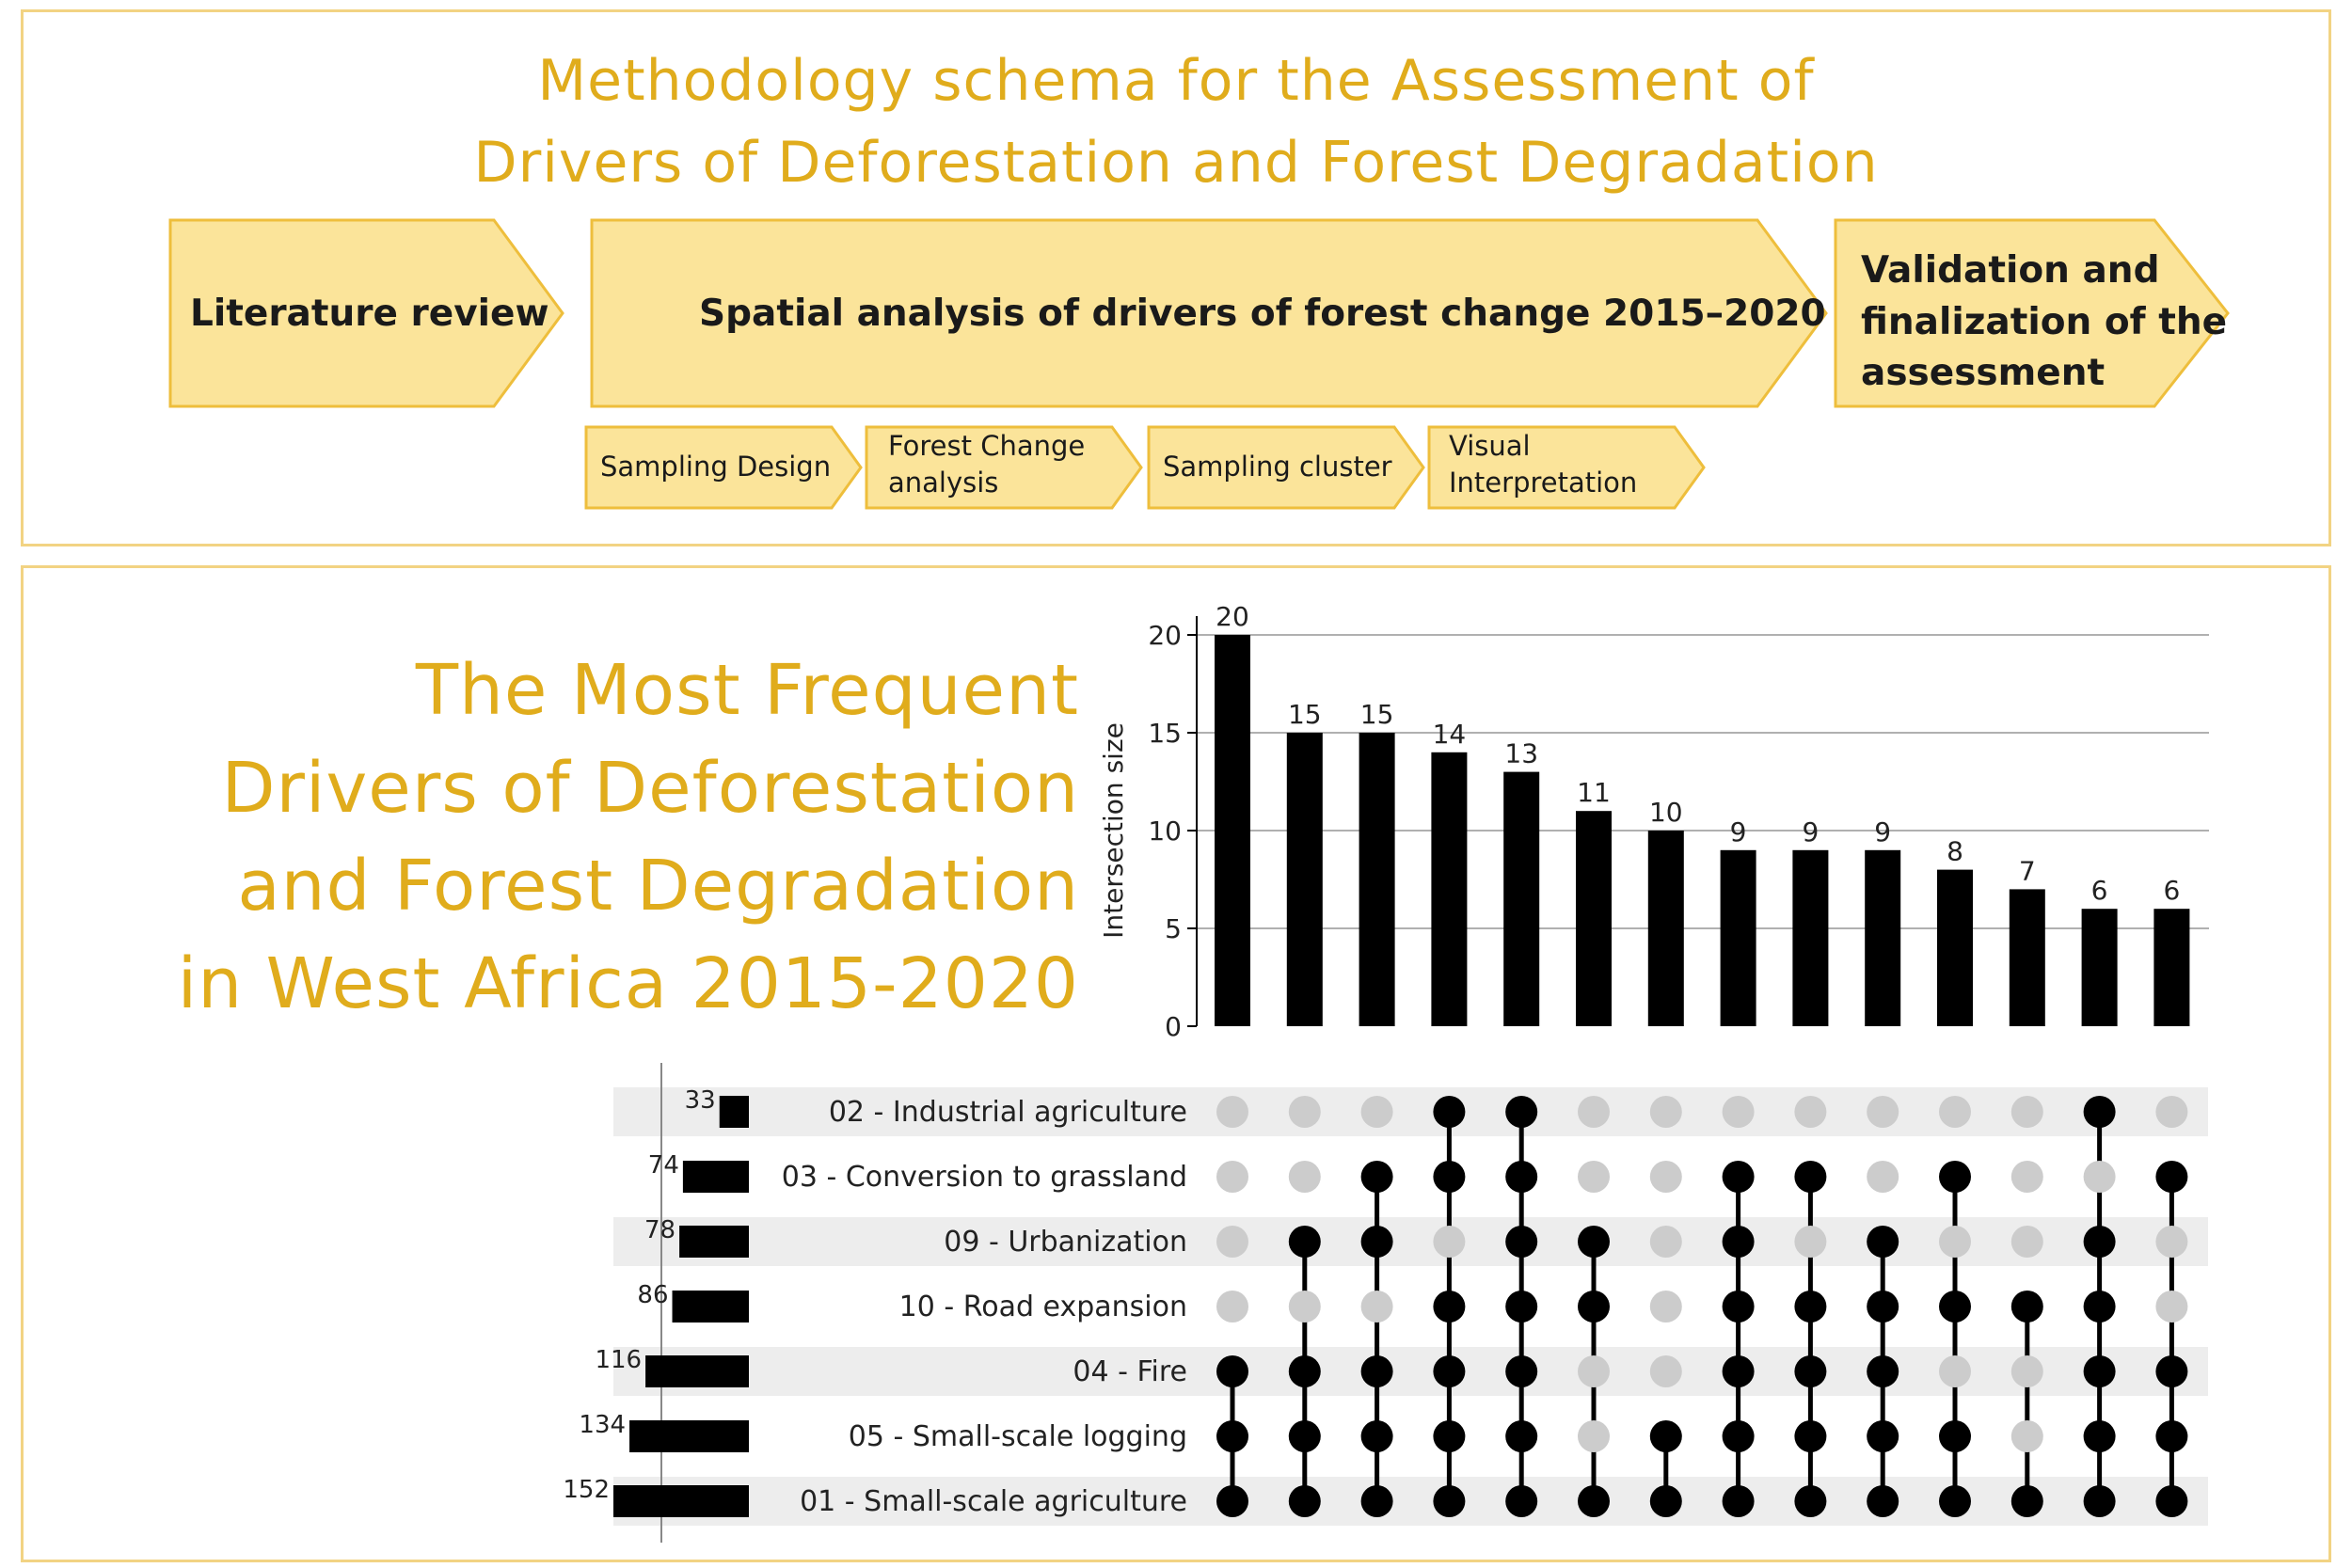 The image size is (2352, 1568). I want to click on bar-value-label: 13, so click(1521, 753).